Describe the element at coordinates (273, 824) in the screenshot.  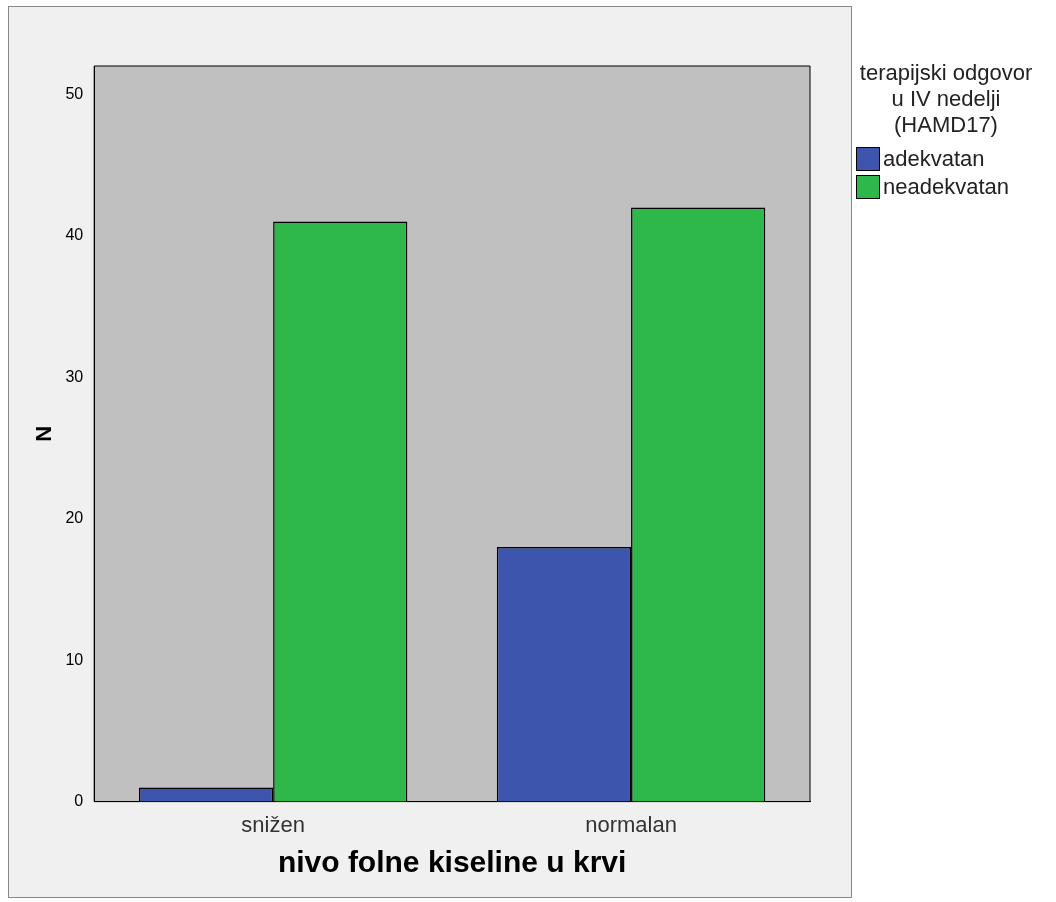
I see `x-tick-label: snižen` at that location.